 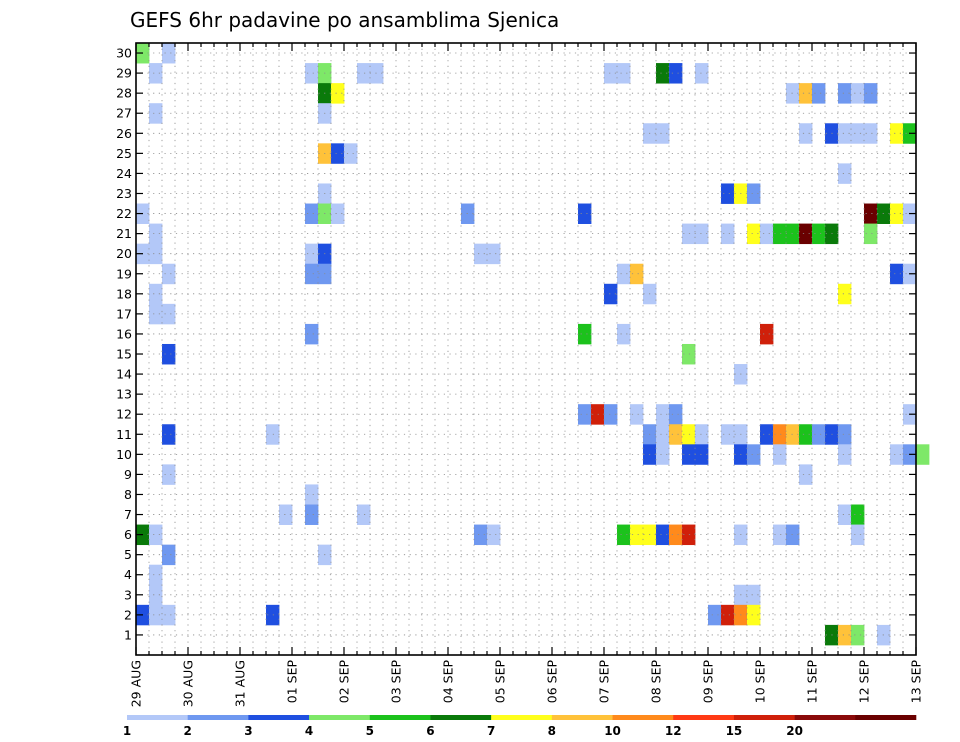 What do you see at coordinates (124, 113) in the screenshot?
I see `y-tick-label: 27` at bounding box center [124, 113].